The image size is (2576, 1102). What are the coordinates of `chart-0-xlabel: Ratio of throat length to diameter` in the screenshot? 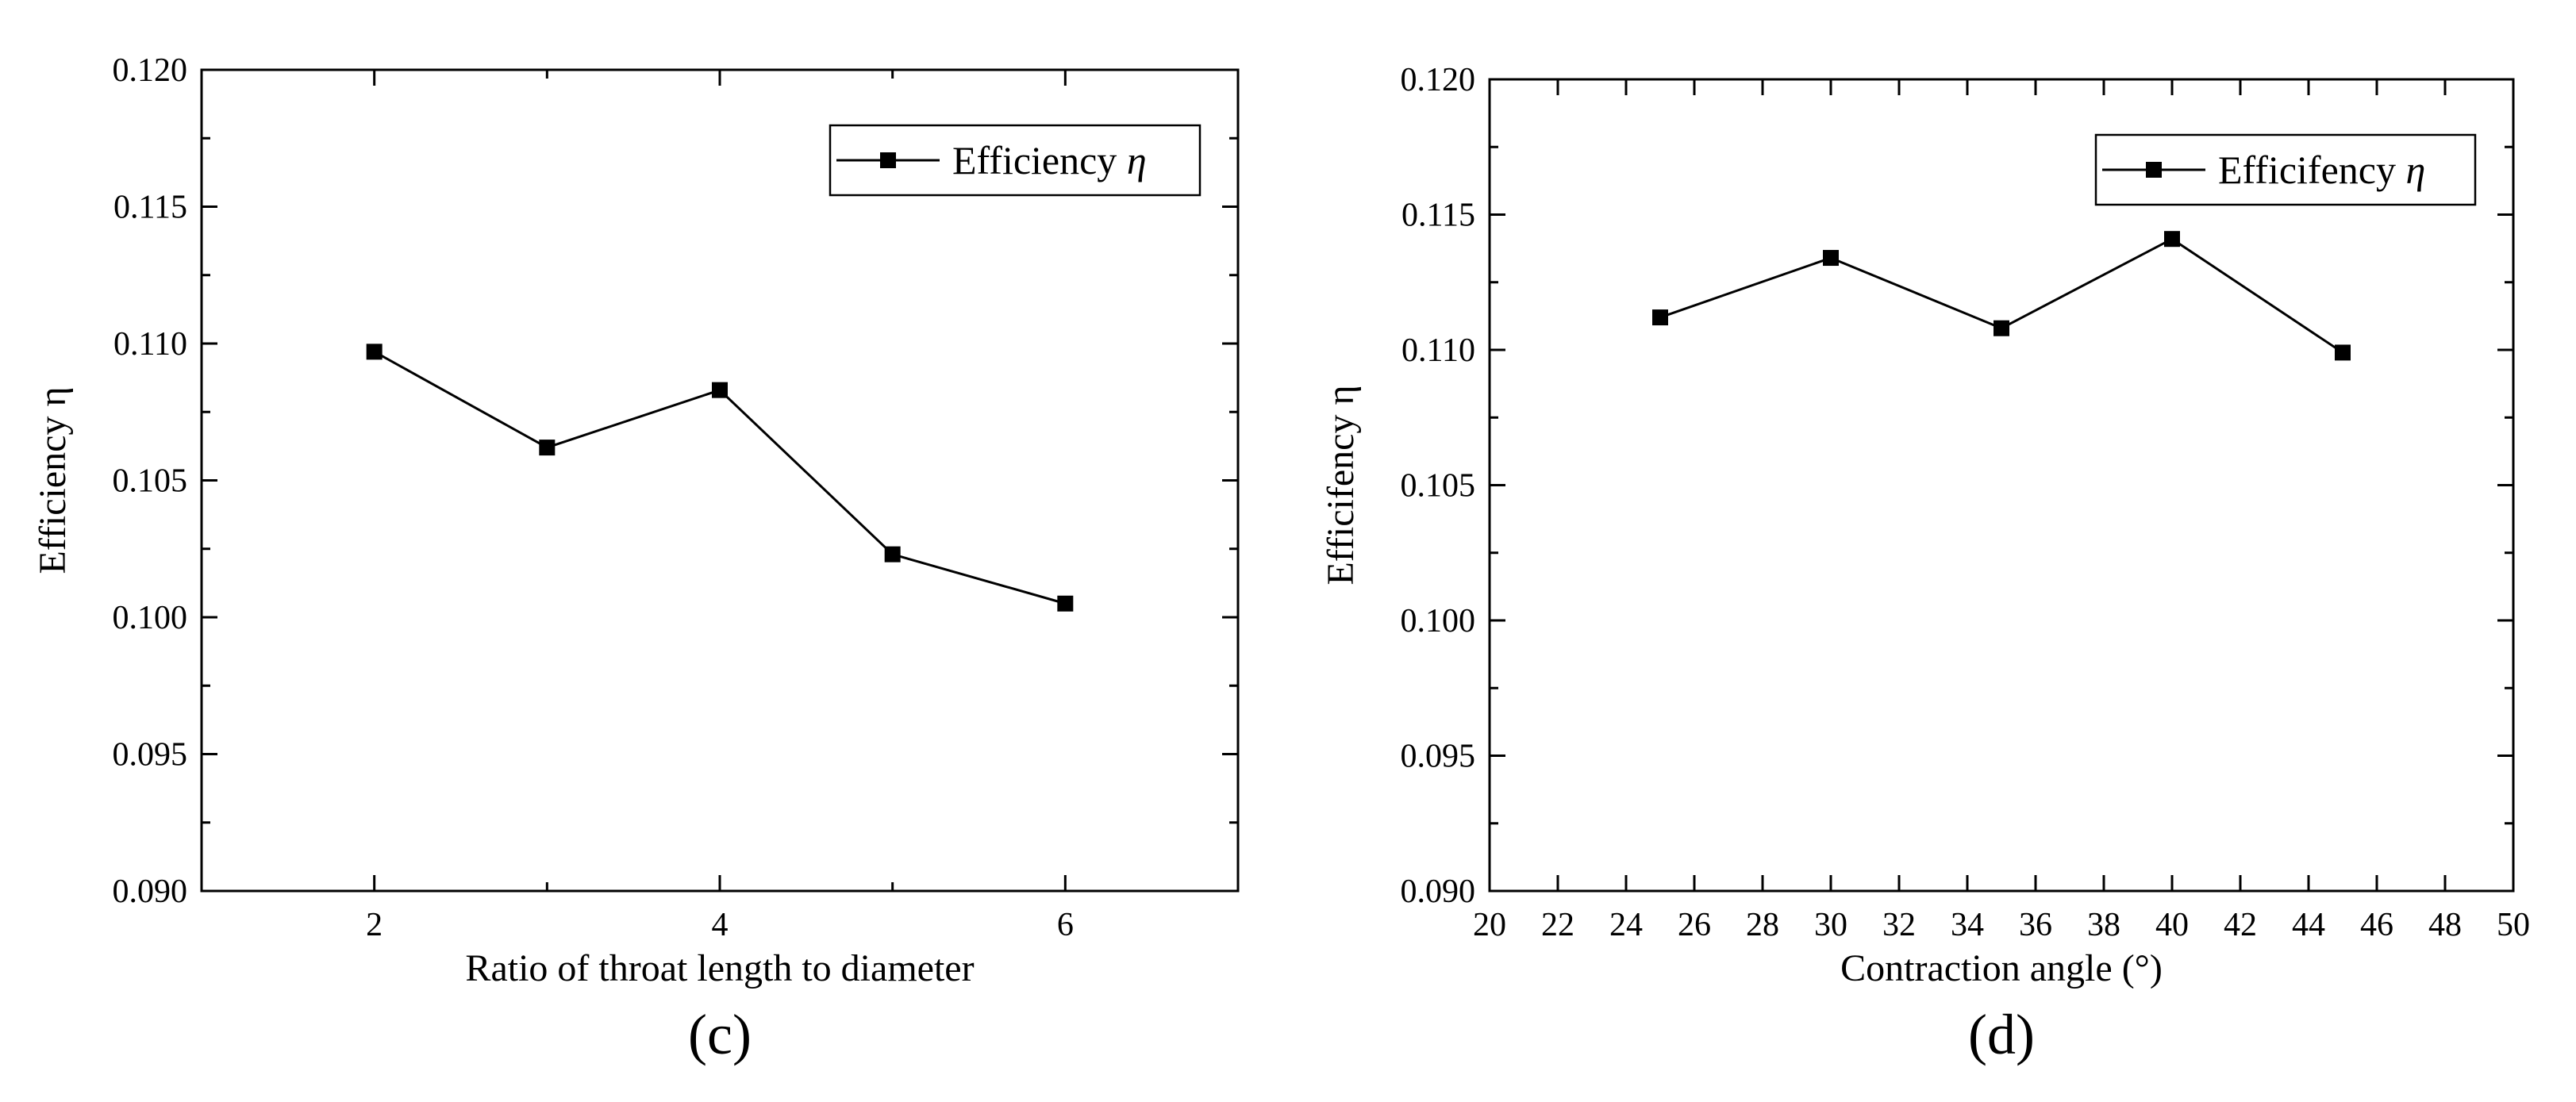 It's located at (719, 968).